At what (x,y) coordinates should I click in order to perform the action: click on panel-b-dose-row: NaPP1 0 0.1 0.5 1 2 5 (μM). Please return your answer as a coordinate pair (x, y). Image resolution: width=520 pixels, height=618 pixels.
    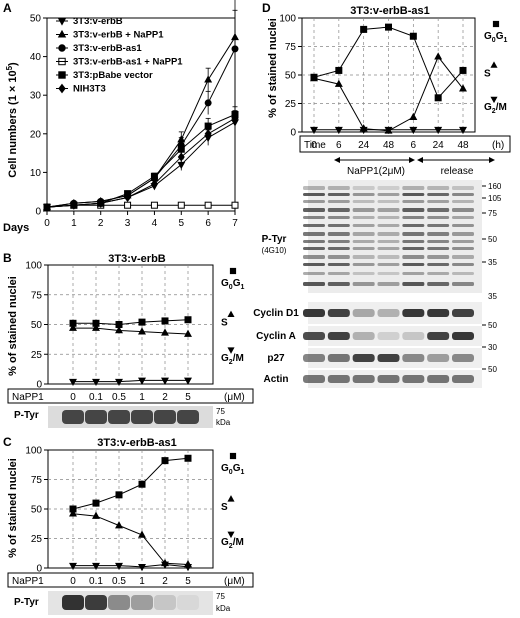
    Looking at the image, I should click on (130, 396).